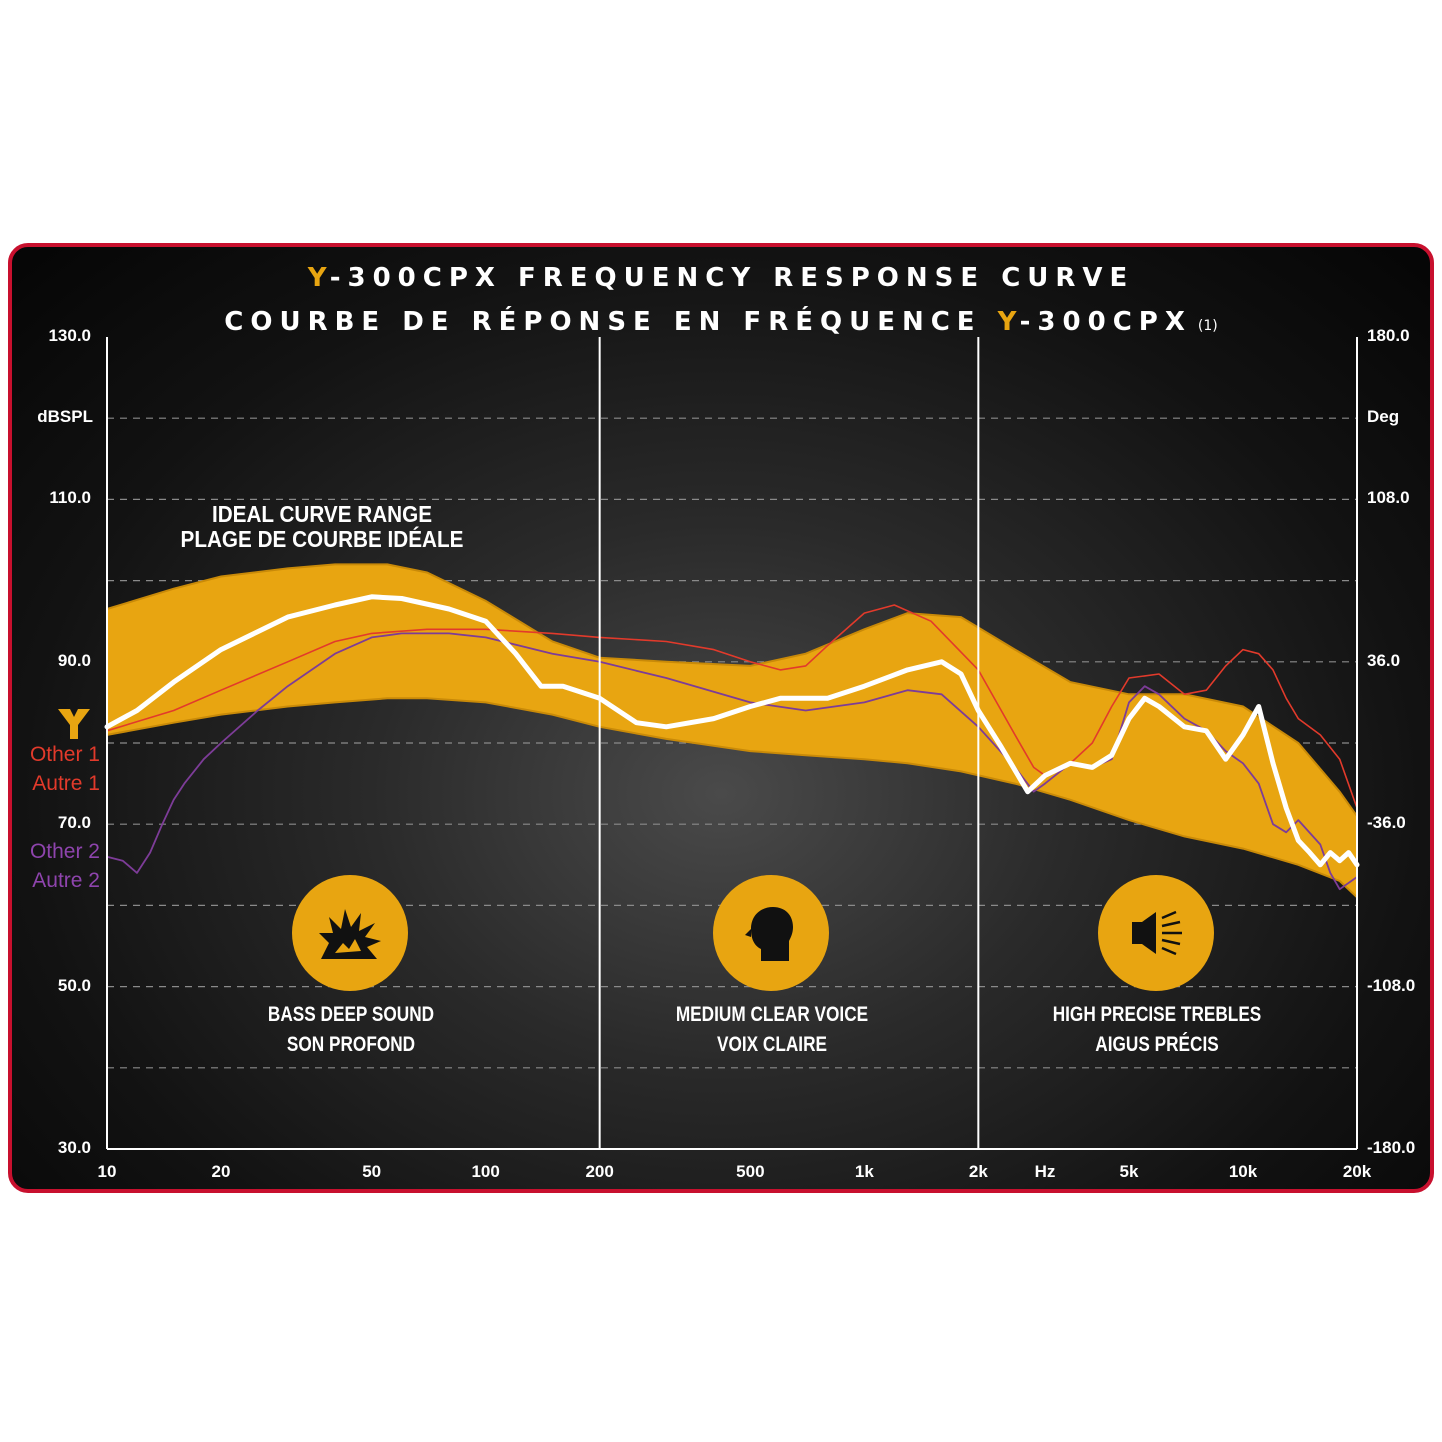 This screenshot has height=1442, width=1442. I want to click on left-tick-label: 110.0, so click(70, 498).